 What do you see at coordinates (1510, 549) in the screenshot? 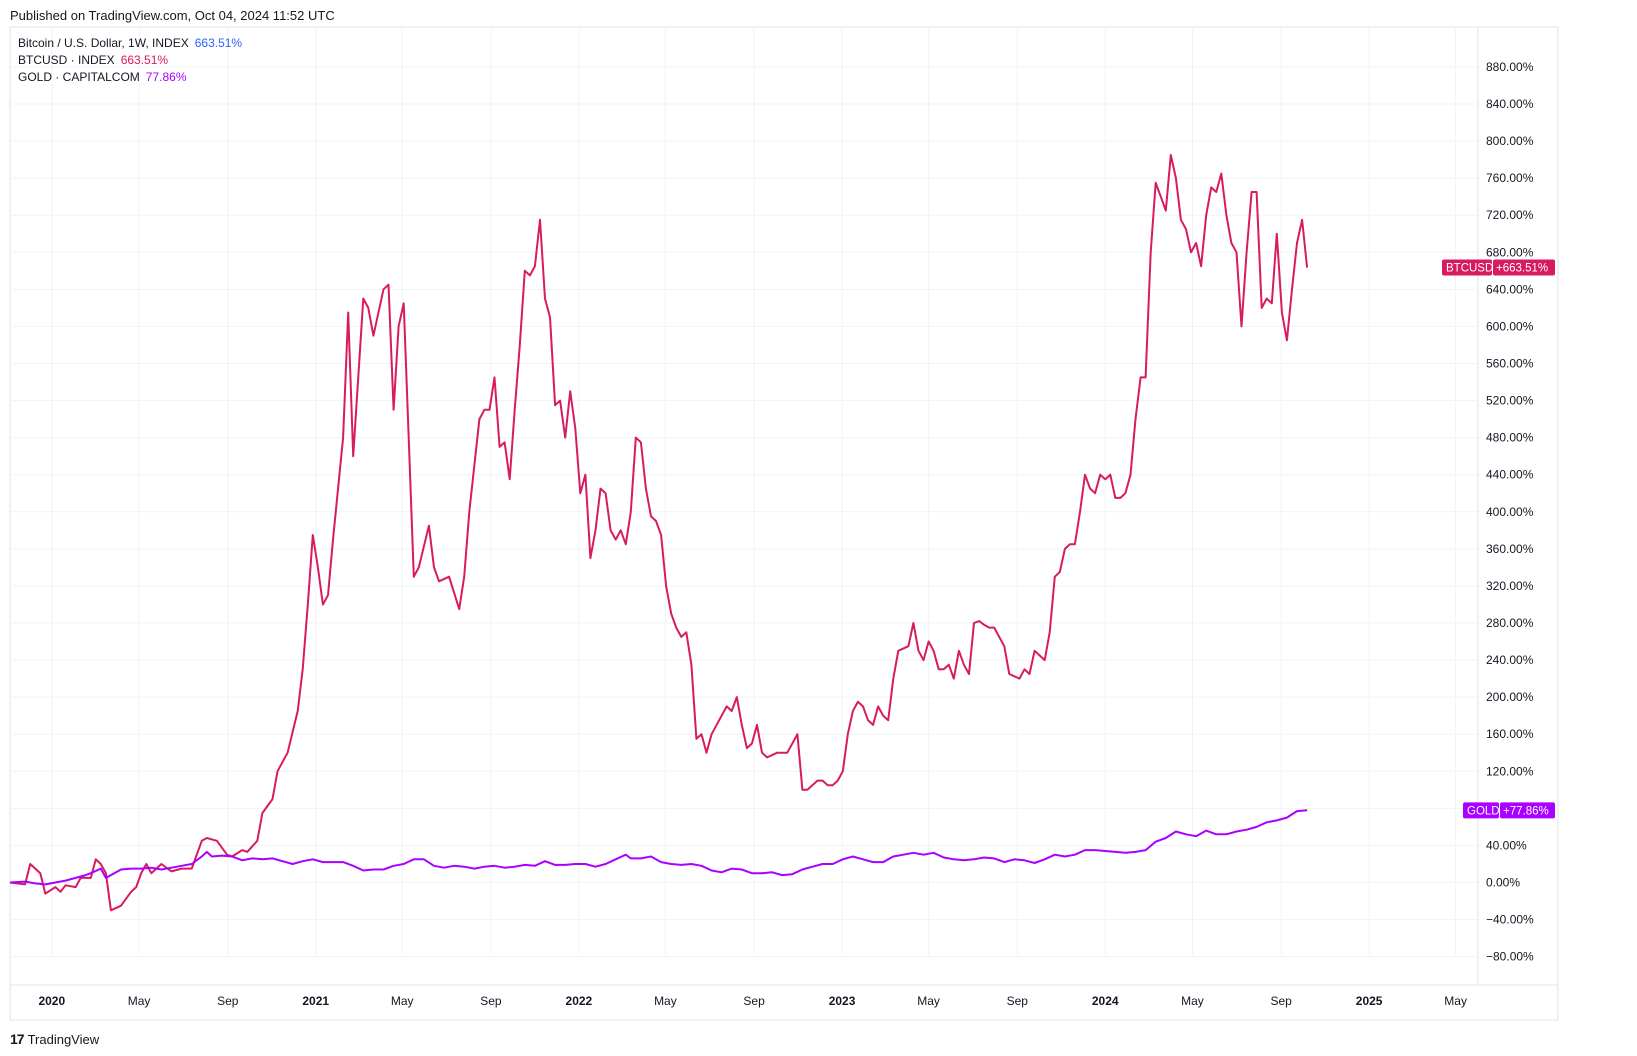
I see `y-tick-label: 360.00%` at bounding box center [1510, 549].